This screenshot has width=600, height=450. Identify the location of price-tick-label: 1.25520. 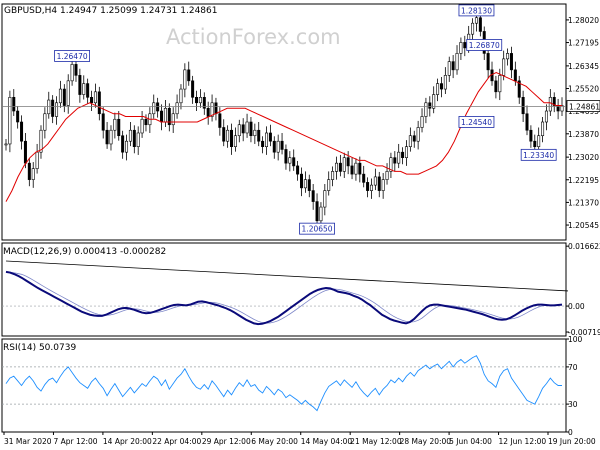
(583, 89).